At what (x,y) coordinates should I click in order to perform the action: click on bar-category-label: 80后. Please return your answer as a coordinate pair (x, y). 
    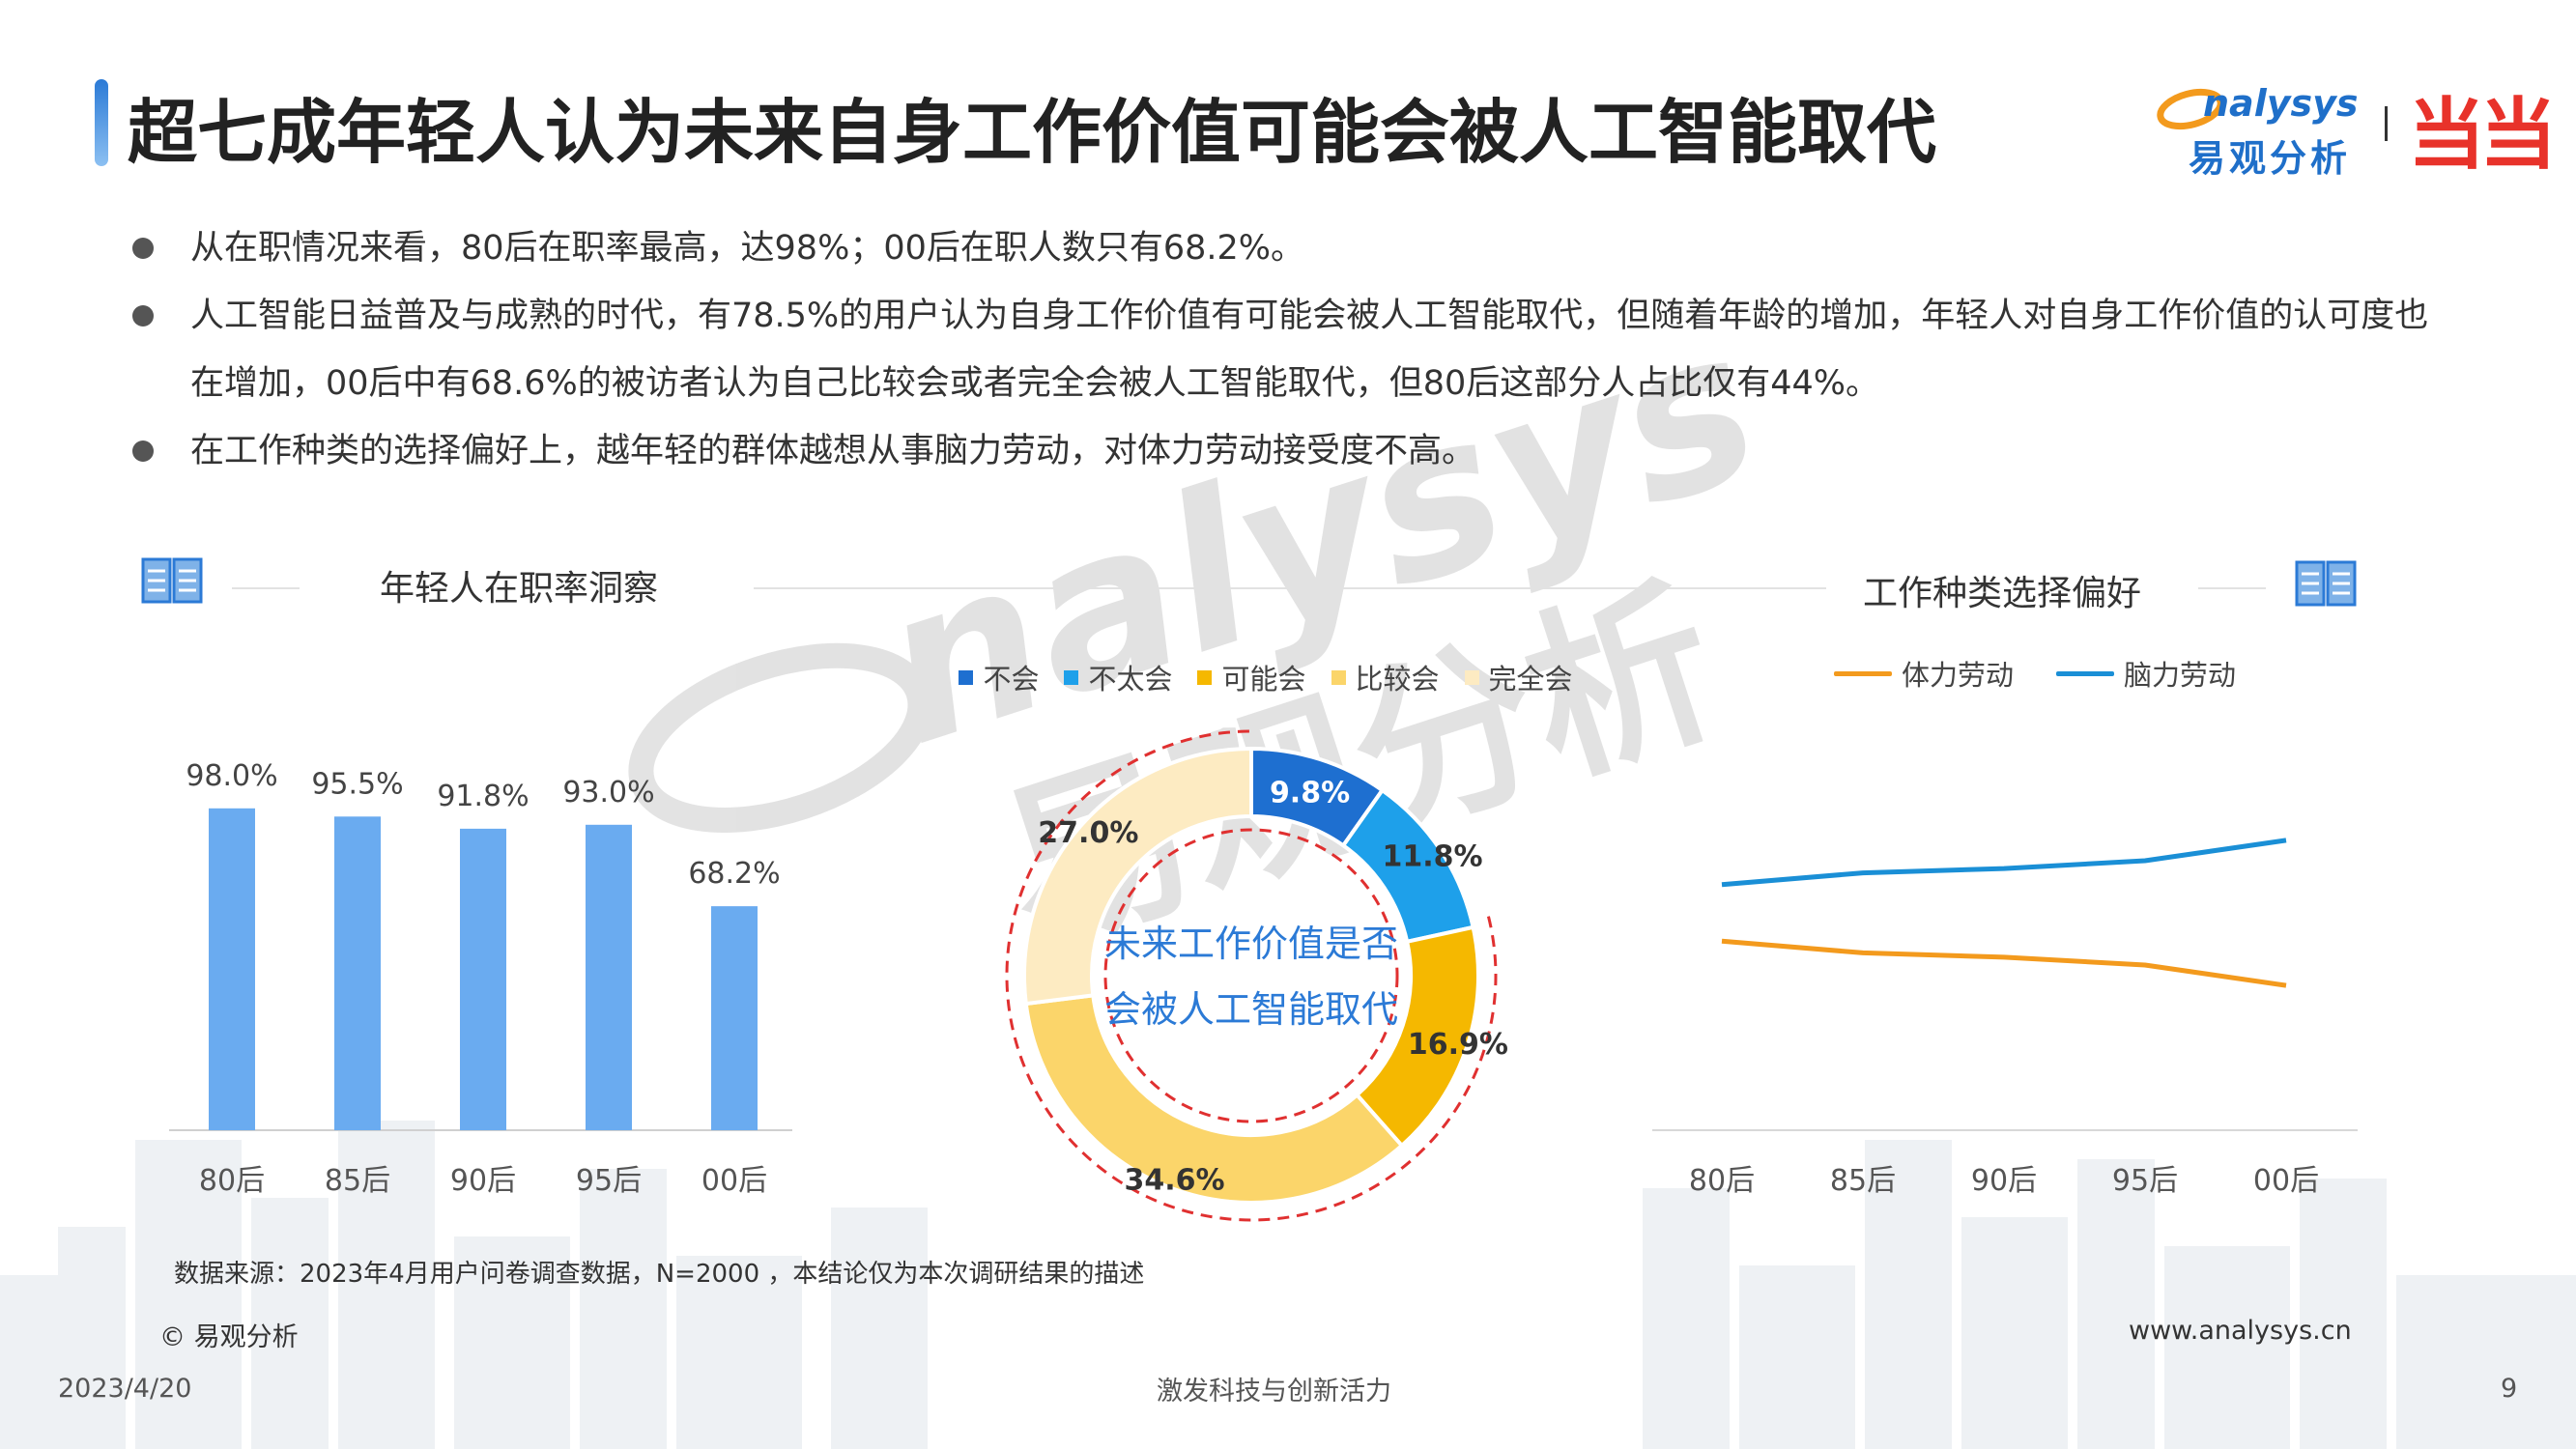
    Looking at the image, I should click on (232, 1181).